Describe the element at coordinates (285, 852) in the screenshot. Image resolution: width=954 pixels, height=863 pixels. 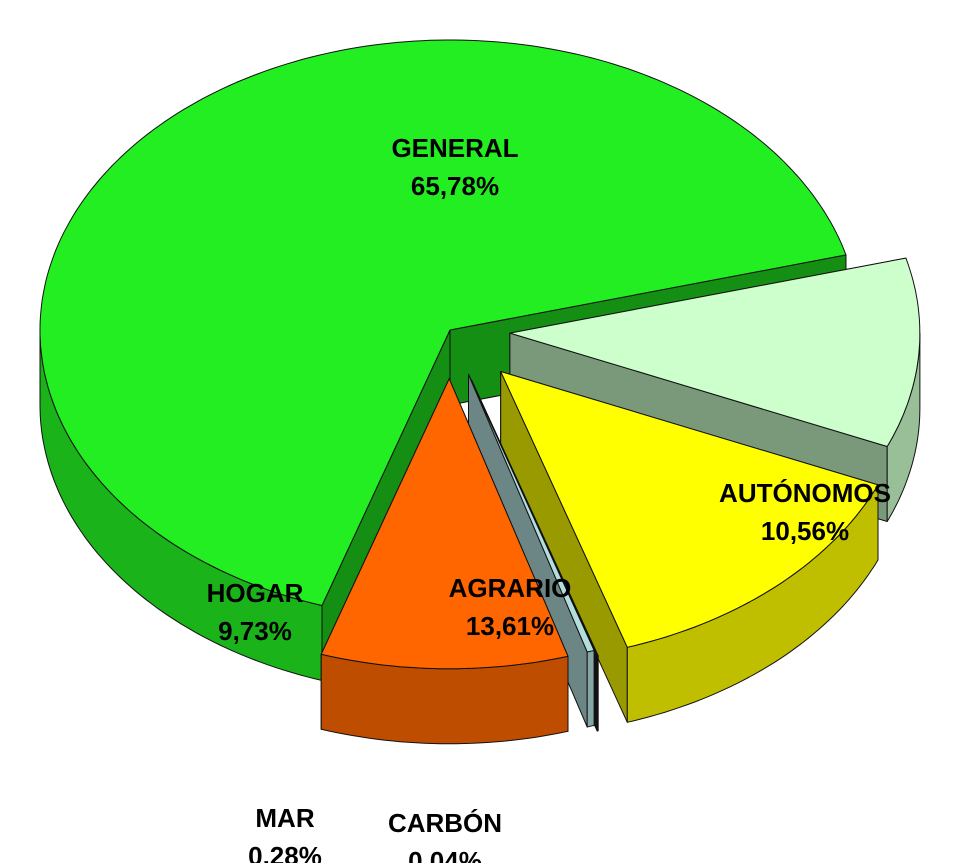
I see `slice-value-label: 0,28%` at that location.